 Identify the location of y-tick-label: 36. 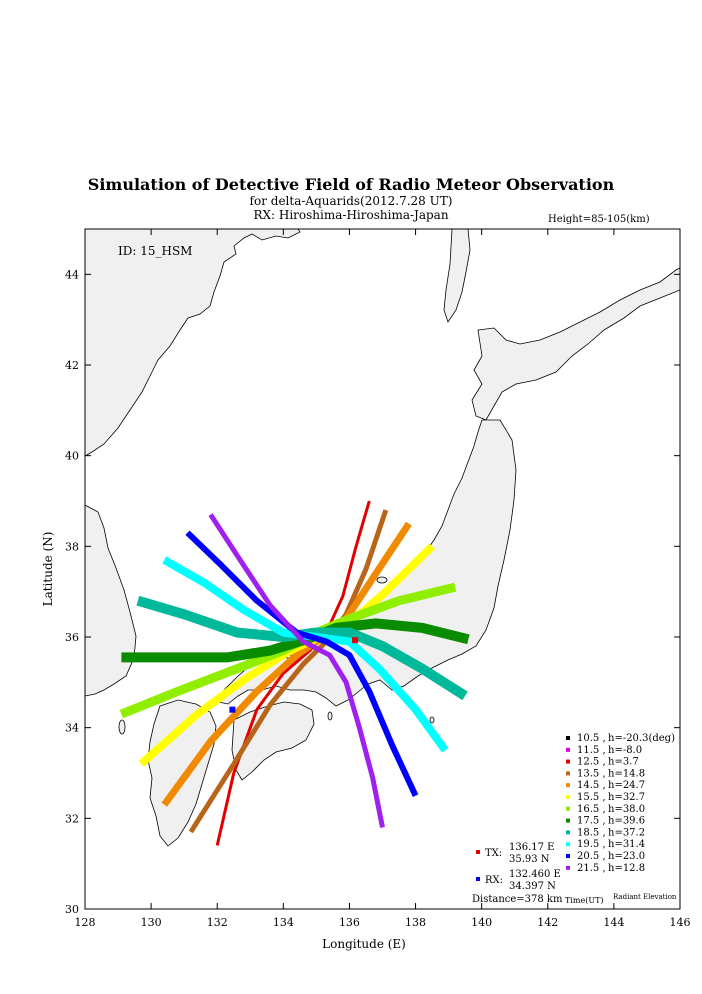
(72, 637).